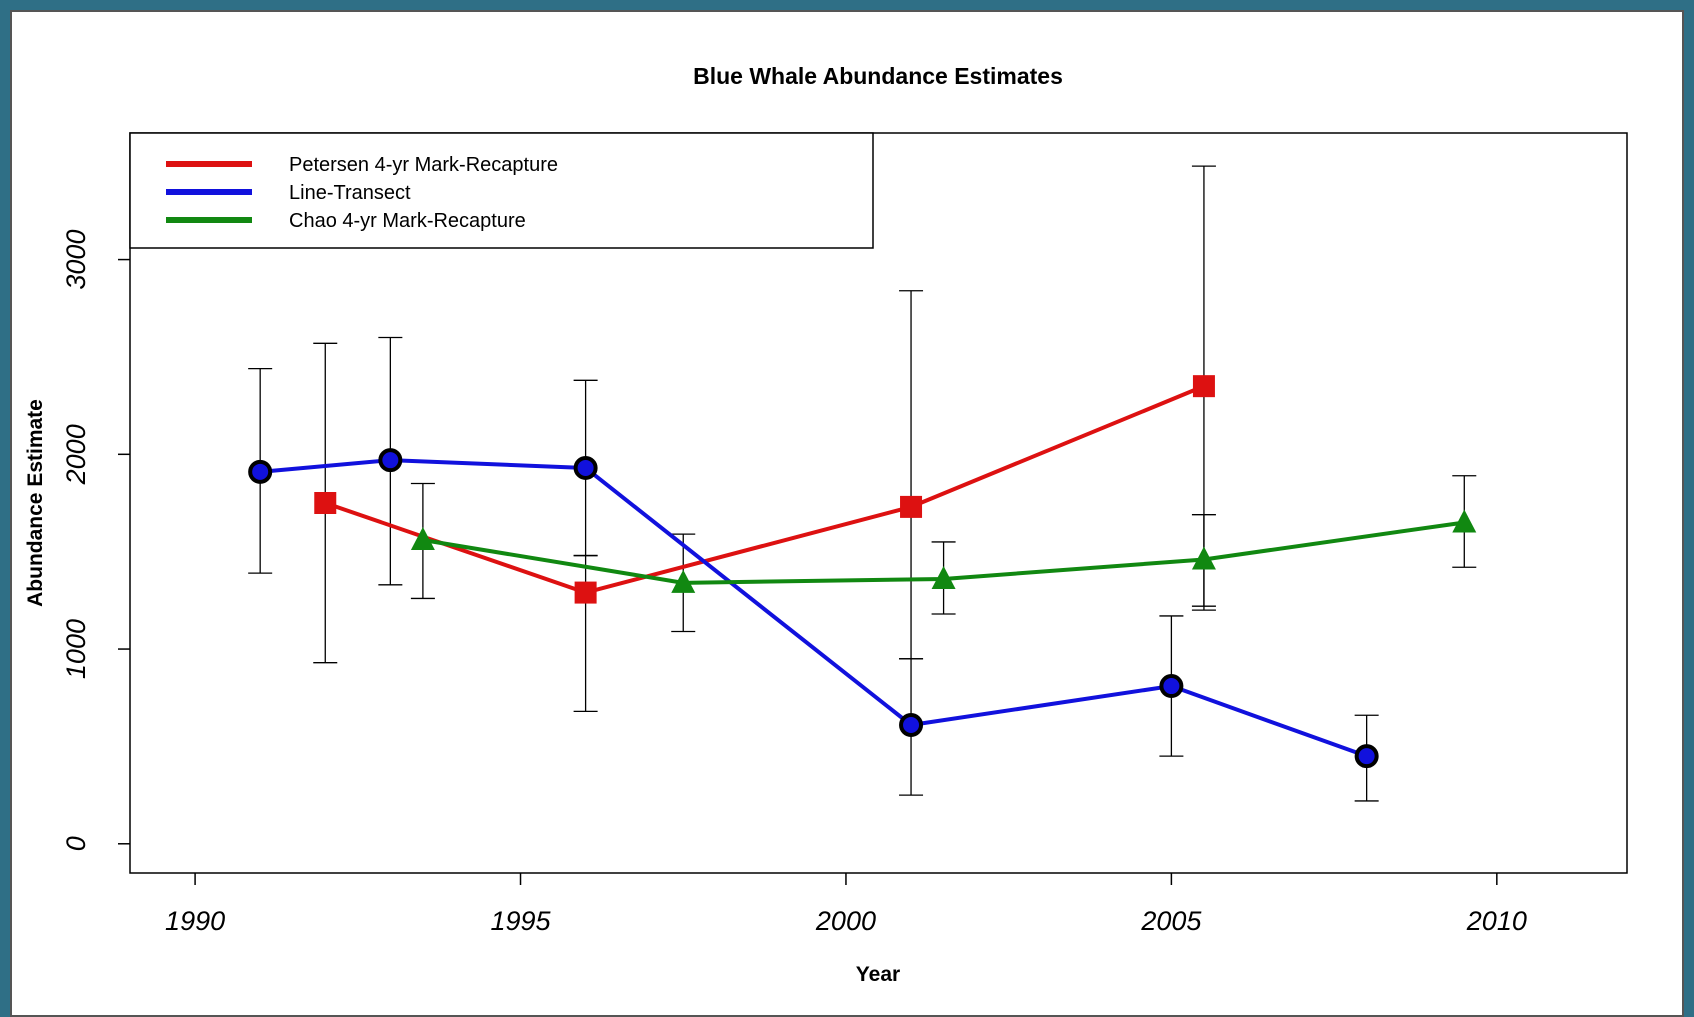 This screenshot has height=1017, width=1694. I want to click on x-tick-label: 2000, so click(845, 921).